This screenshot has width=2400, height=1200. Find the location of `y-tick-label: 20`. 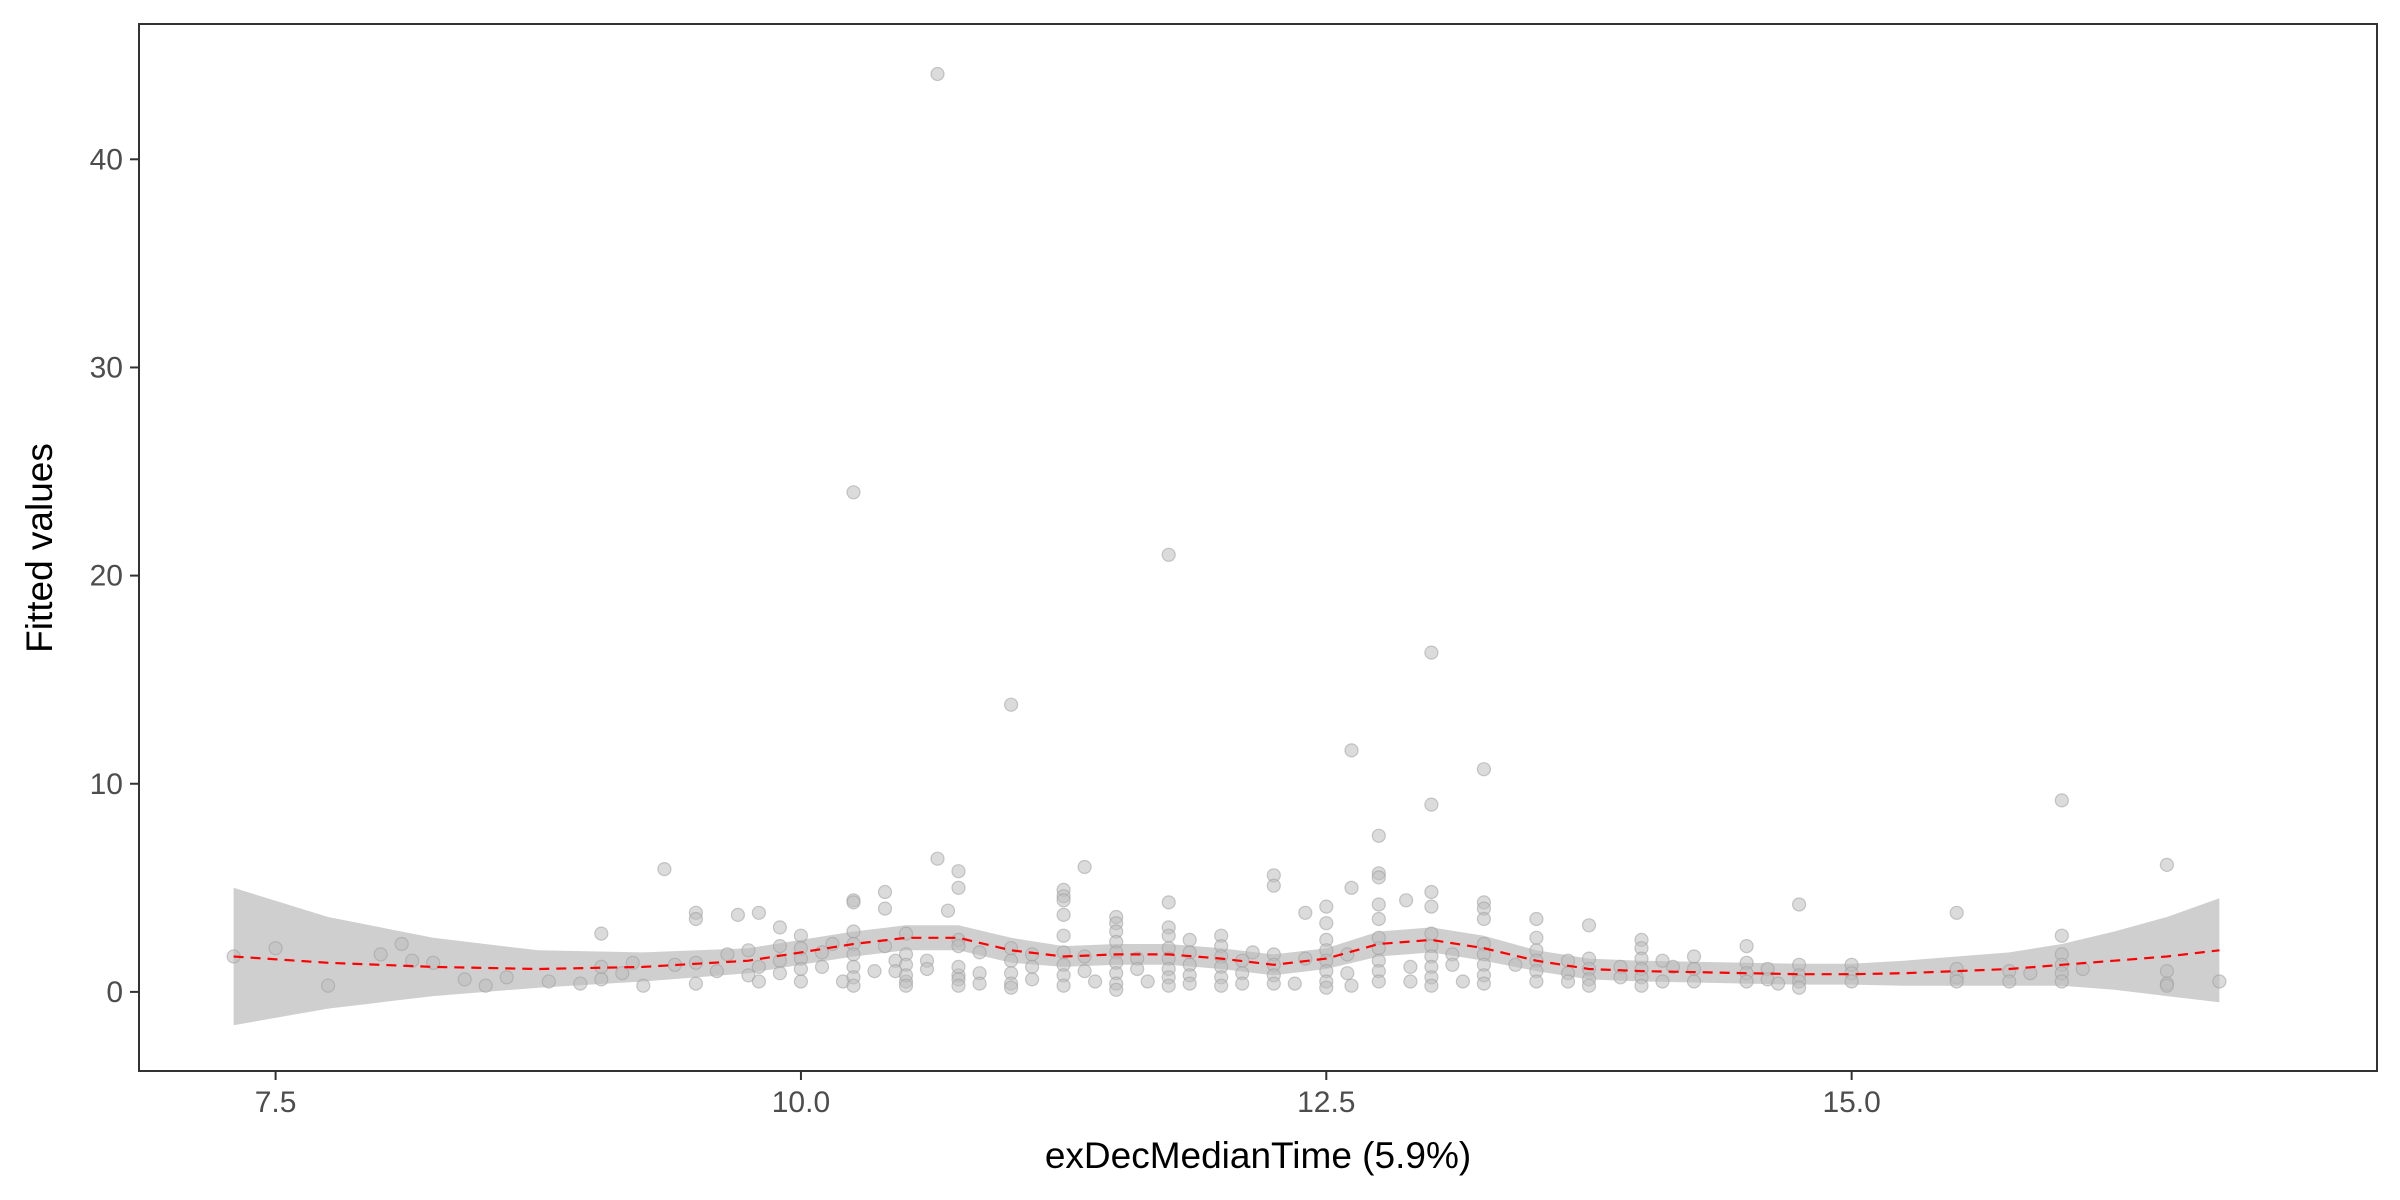

y-tick-label: 20 is located at coordinates (106, 576).